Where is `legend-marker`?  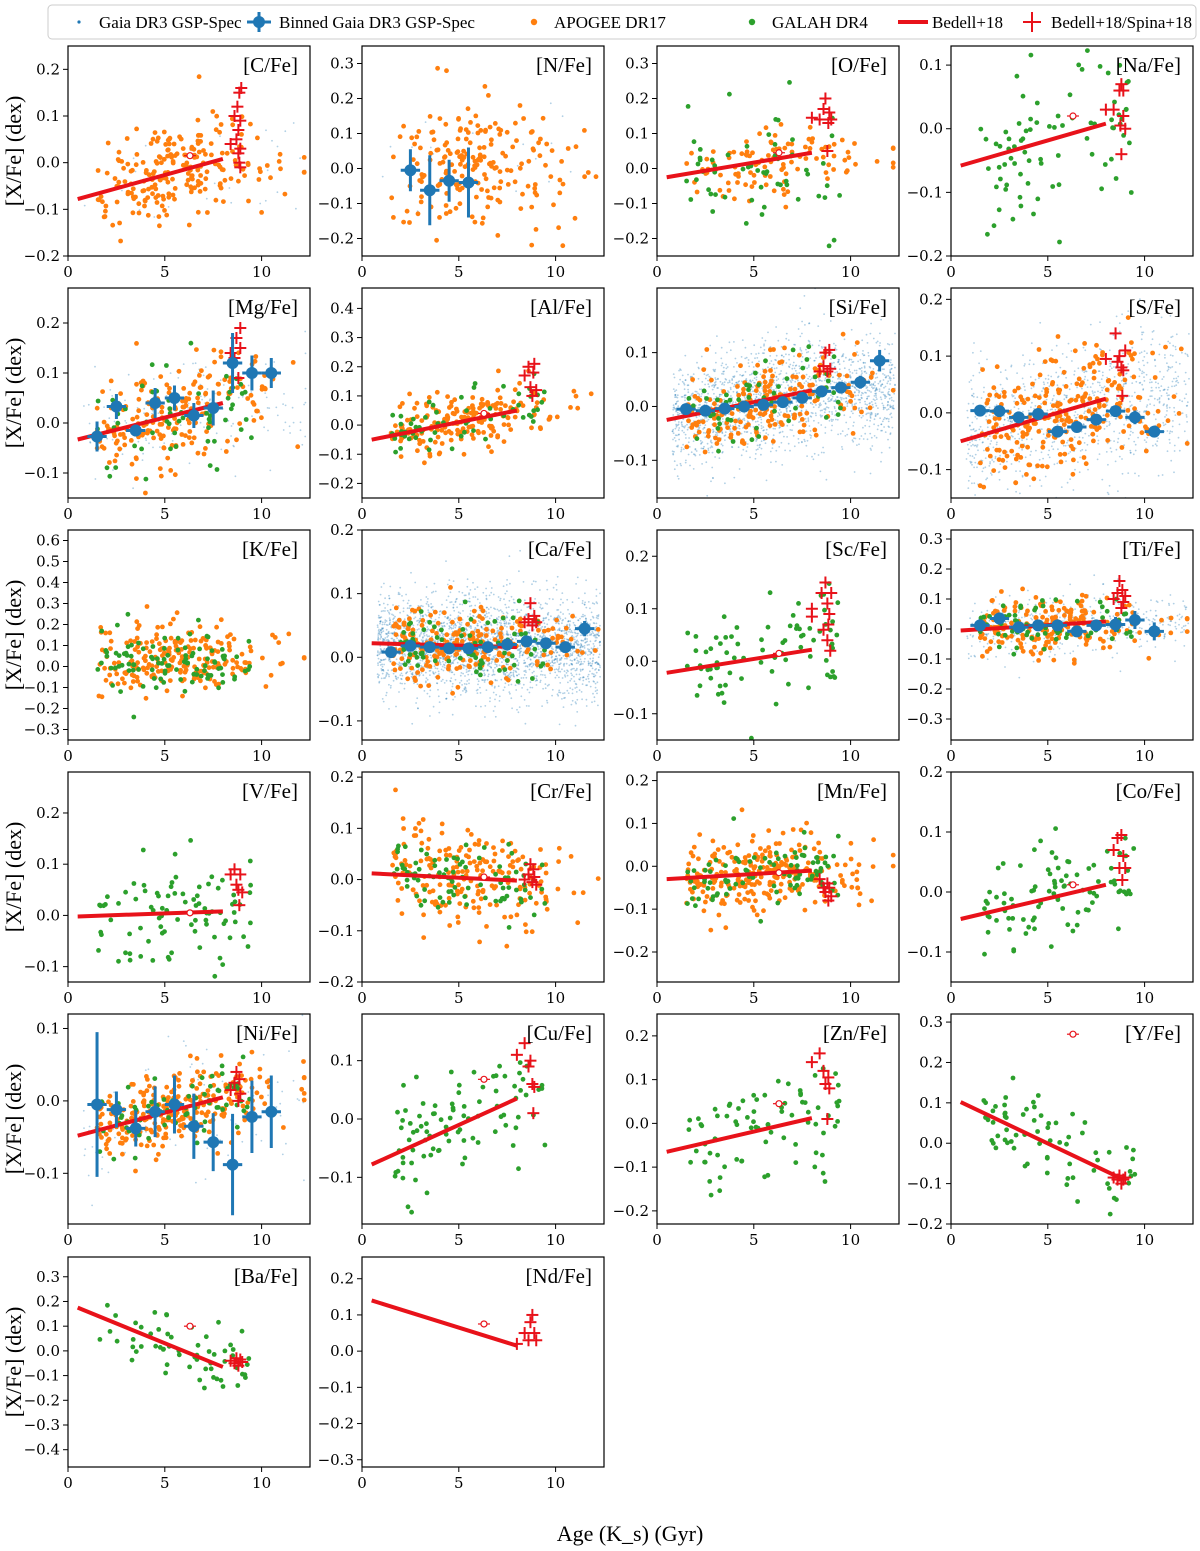 legend-marker is located at coordinates (259, 22).